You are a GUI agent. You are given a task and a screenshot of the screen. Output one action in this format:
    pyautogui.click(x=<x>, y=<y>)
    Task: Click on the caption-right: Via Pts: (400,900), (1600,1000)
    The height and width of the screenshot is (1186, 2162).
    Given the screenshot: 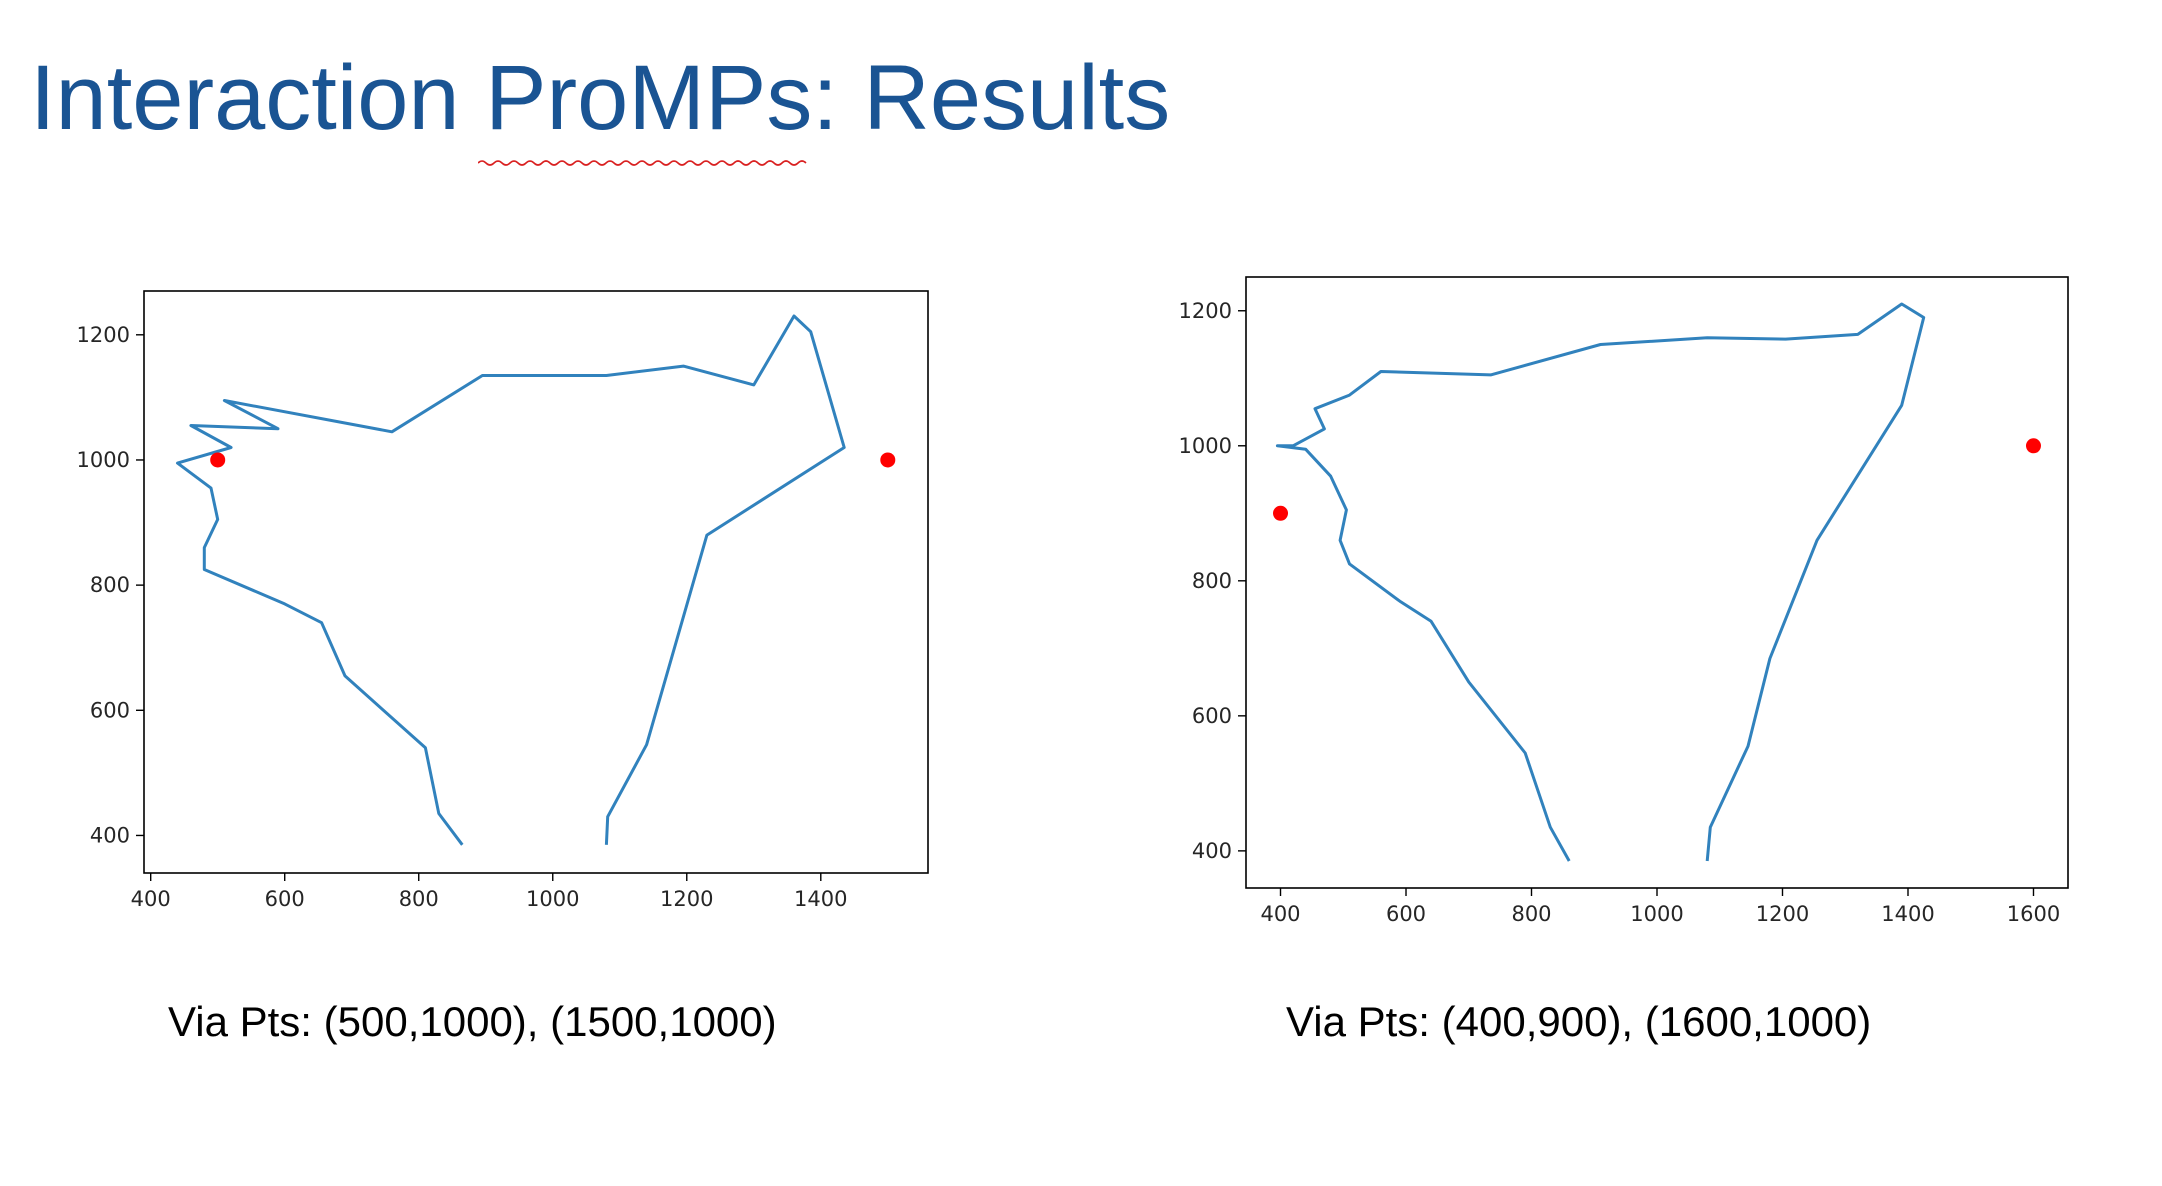 What is the action you would take?
    pyautogui.click(x=1579, y=1021)
    